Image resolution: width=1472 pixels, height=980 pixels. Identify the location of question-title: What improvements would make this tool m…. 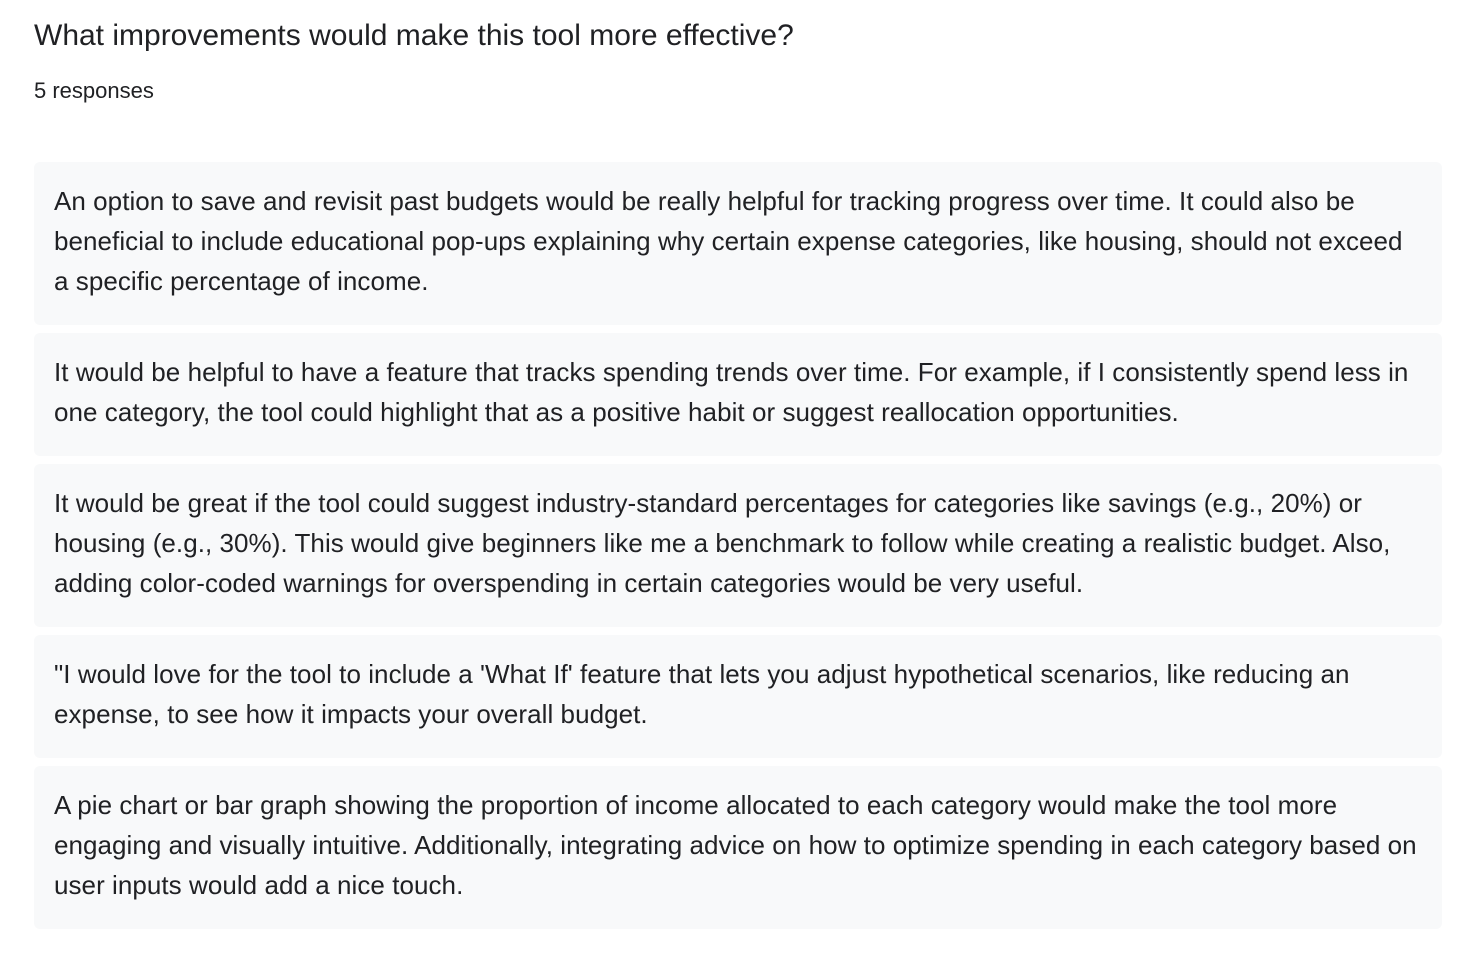
(414, 35).